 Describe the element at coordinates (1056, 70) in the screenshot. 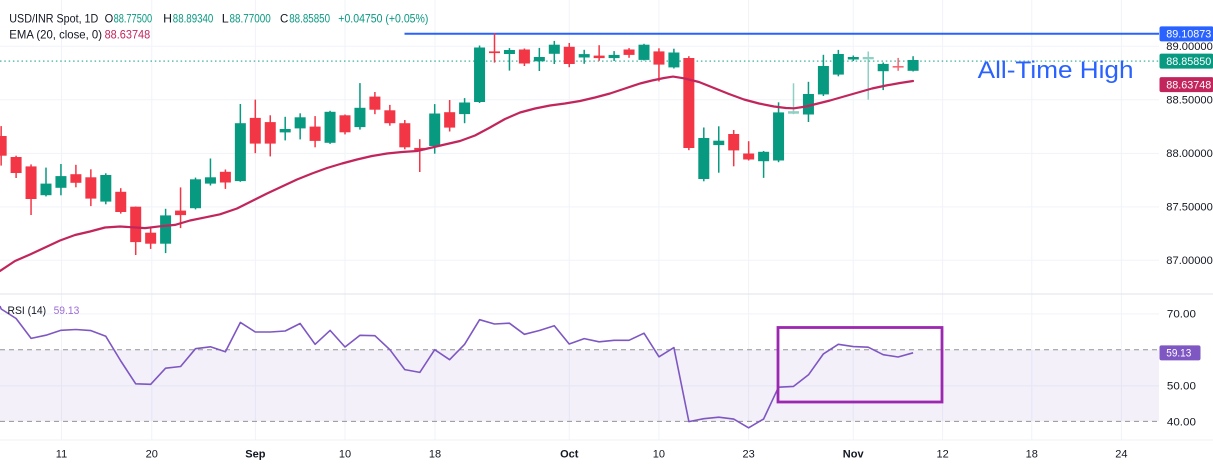

I see `svg-text: All-Time High` at that location.